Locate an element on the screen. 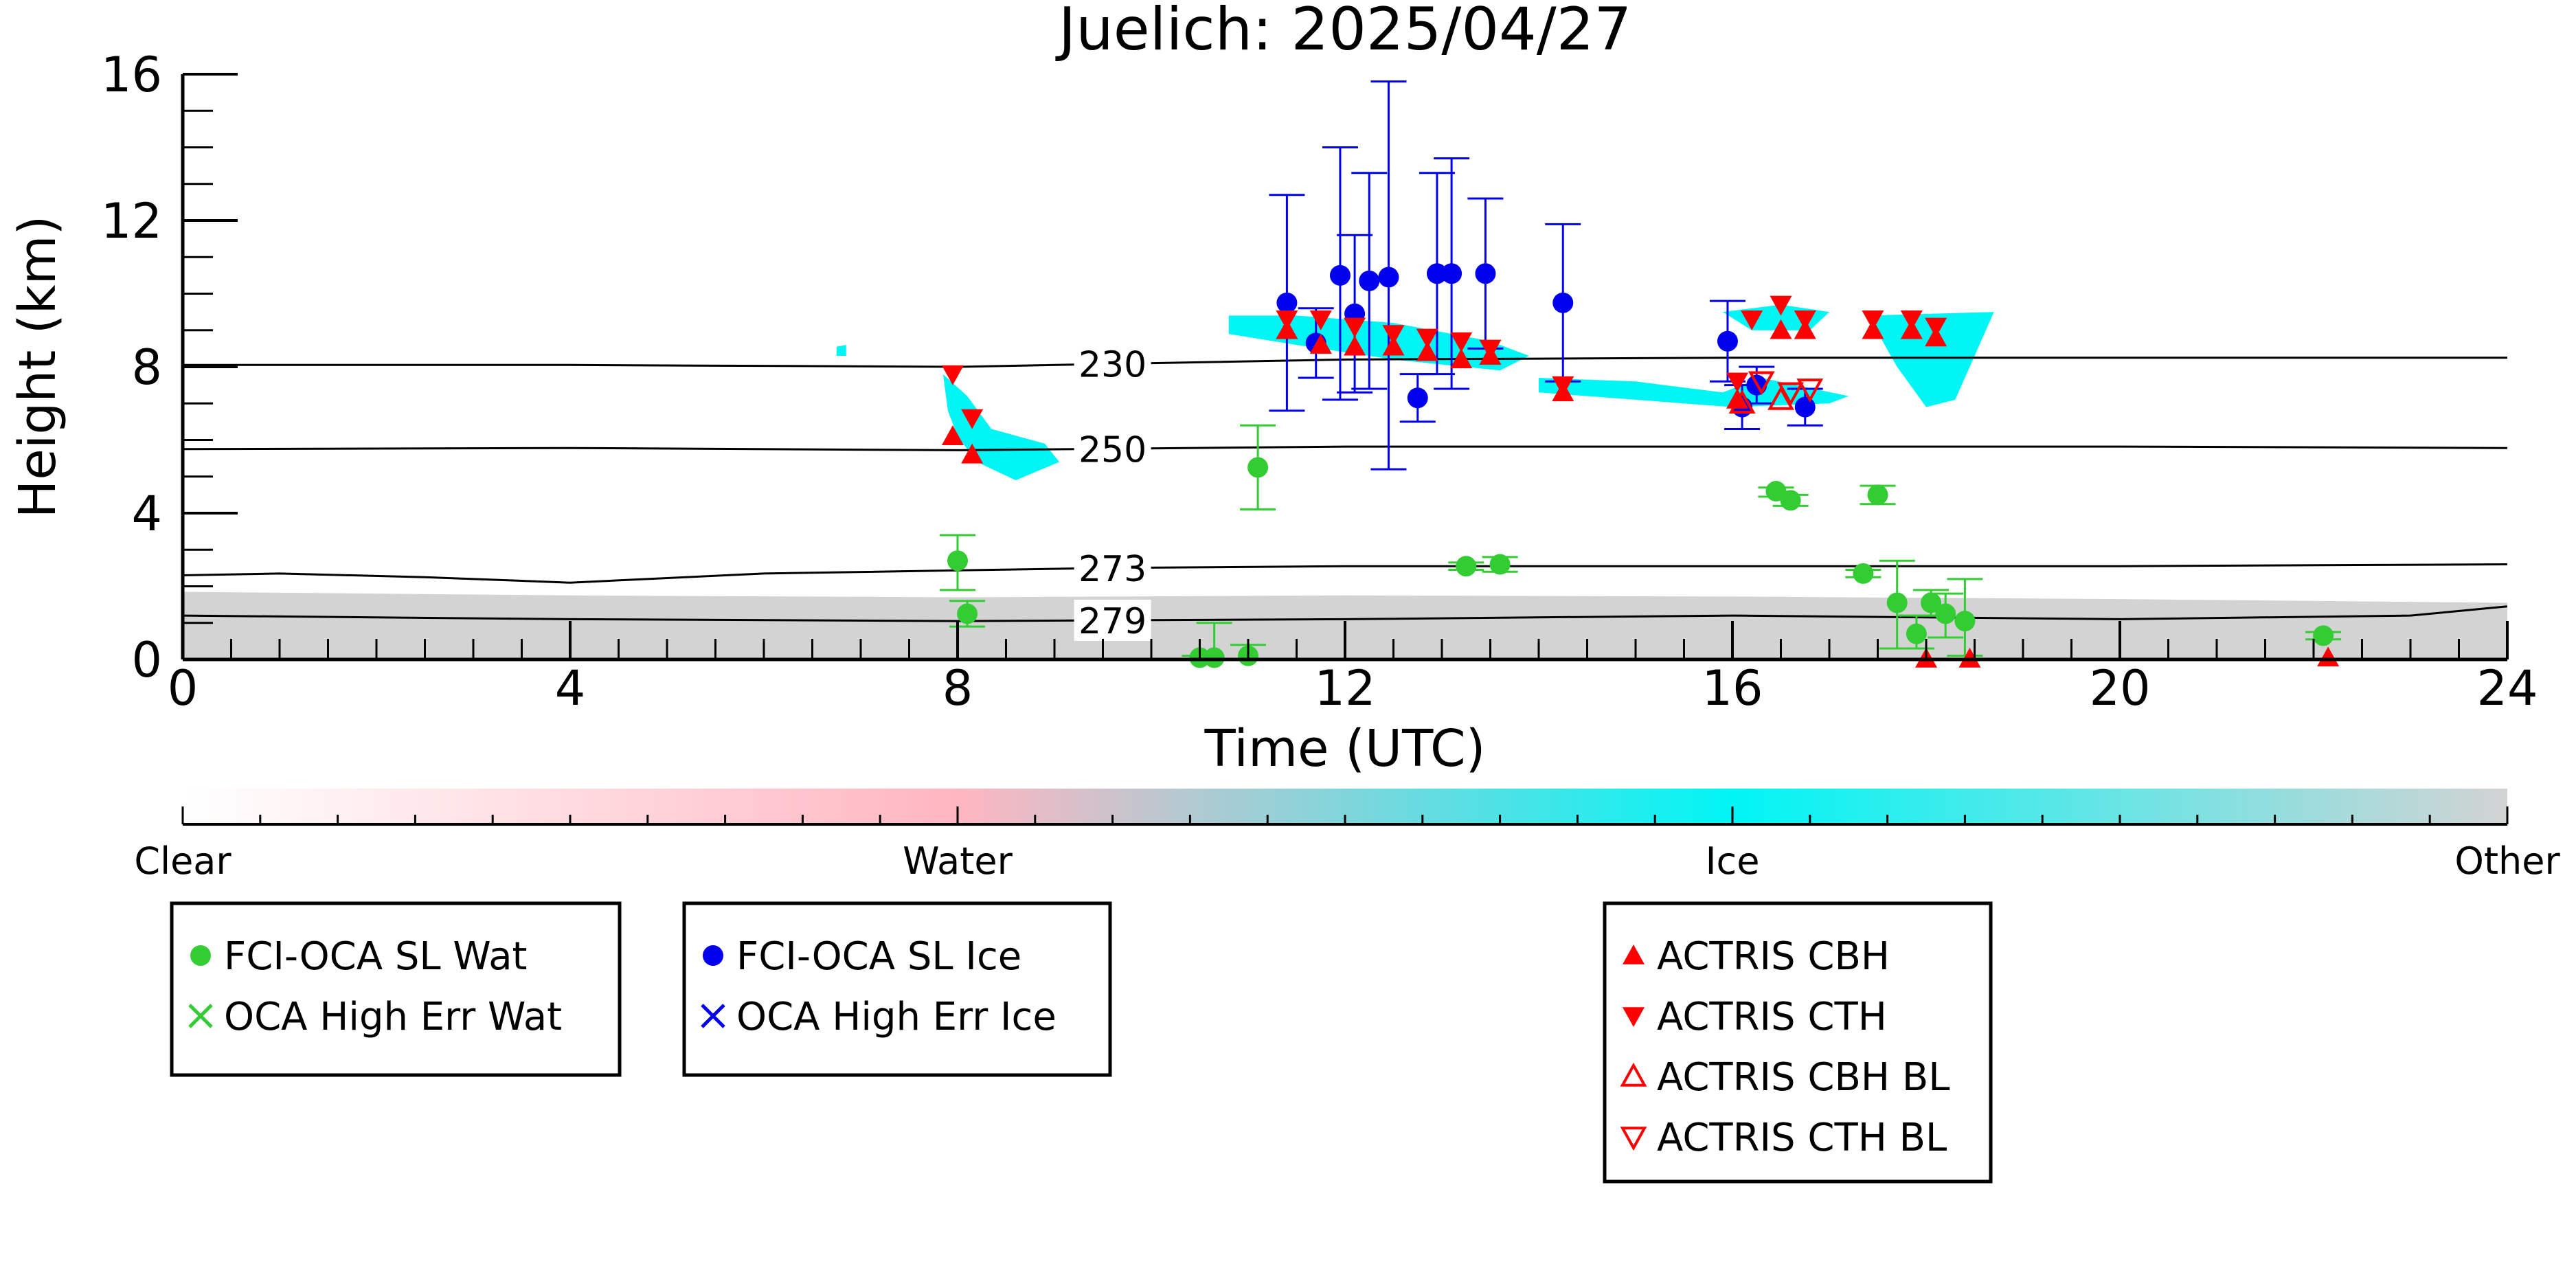 The height and width of the screenshot is (1288, 2576). legend-entry-actris-cbh: ACTRIS CBH is located at coordinates (1756, 956).